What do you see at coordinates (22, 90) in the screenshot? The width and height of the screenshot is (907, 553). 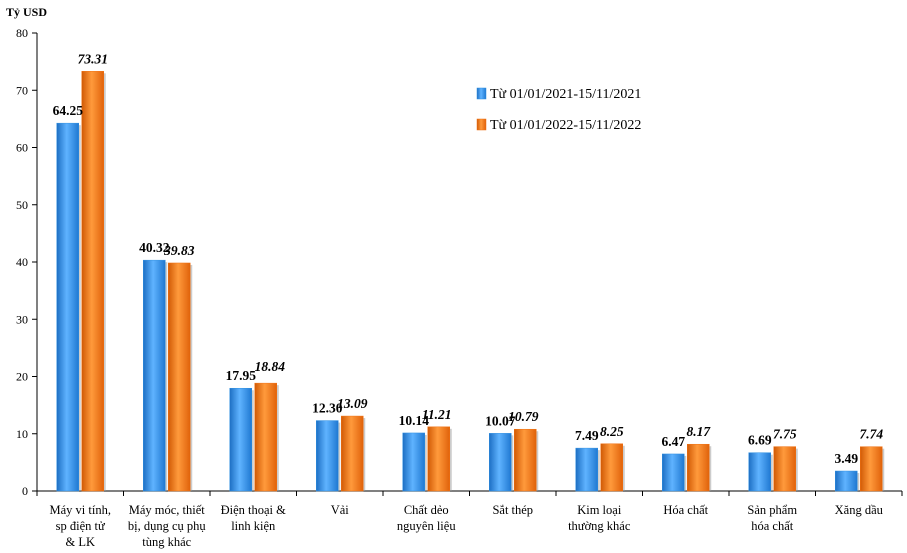 I see `y-tick-label: 70` at bounding box center [22, 90].